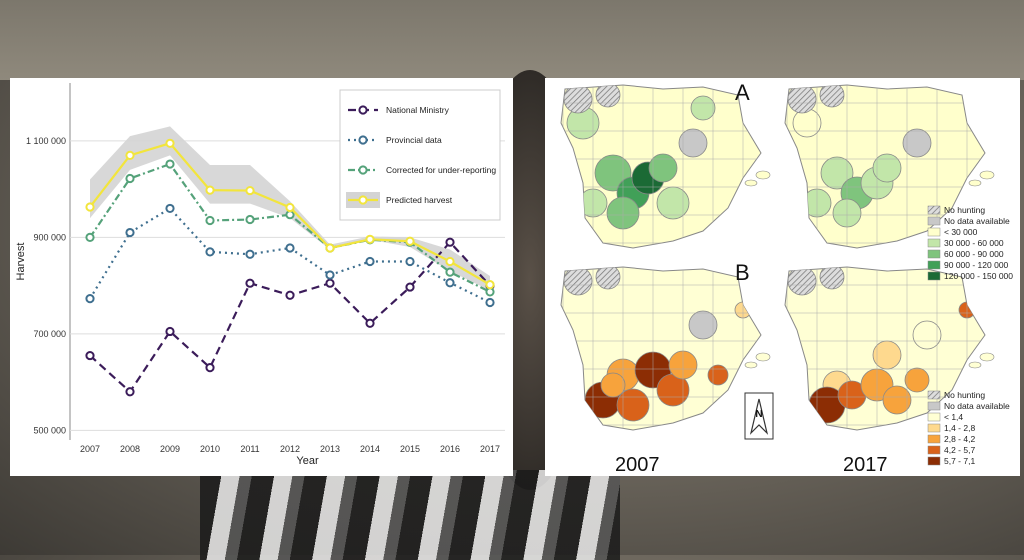 The width and height of the screenshot is (1024, 560). Describe the element at coordinates (742, 92) in the screenshot. I see `map-label-a: A` at that location.